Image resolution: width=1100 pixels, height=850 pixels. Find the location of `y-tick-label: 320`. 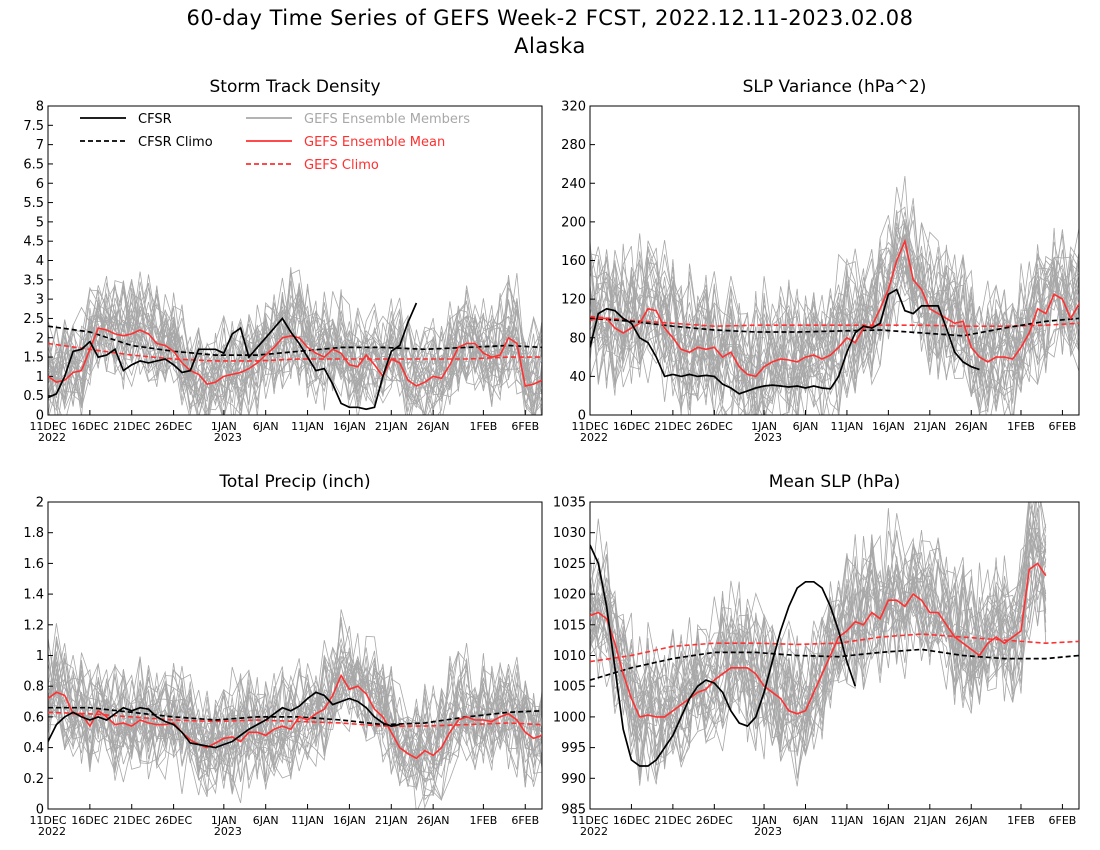

y-tick-label: 320 is located at coordinates (573, 107).